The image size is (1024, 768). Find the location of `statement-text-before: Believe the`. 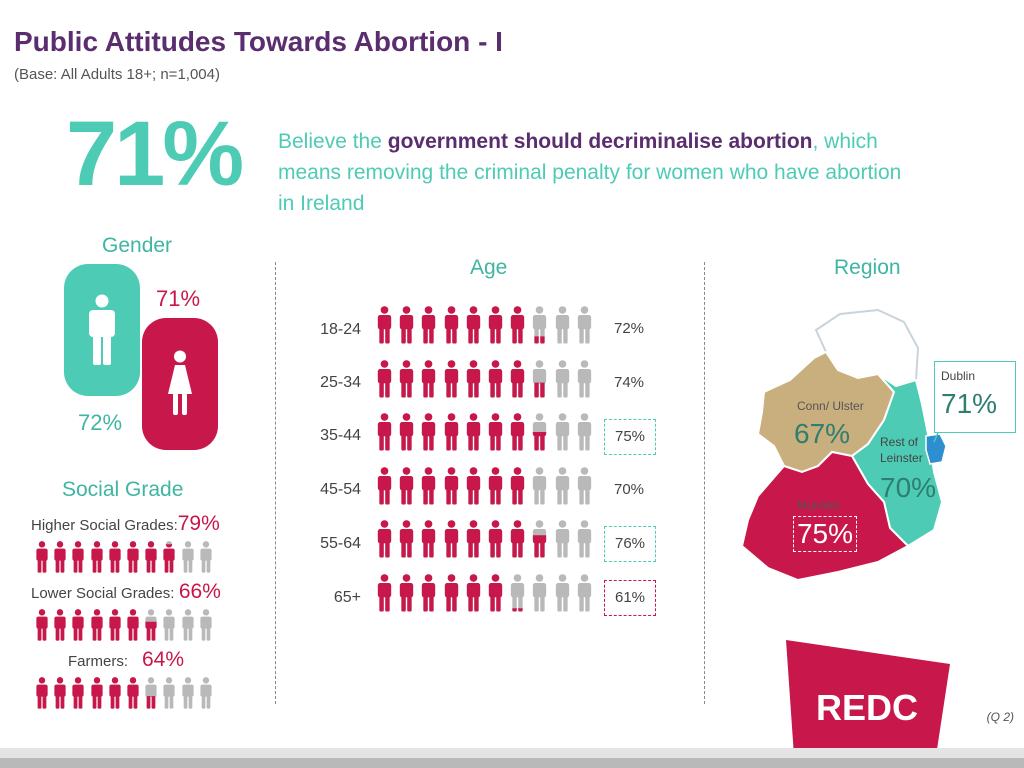

statement-text-before: Believe the is located at coordinates (333, 141).